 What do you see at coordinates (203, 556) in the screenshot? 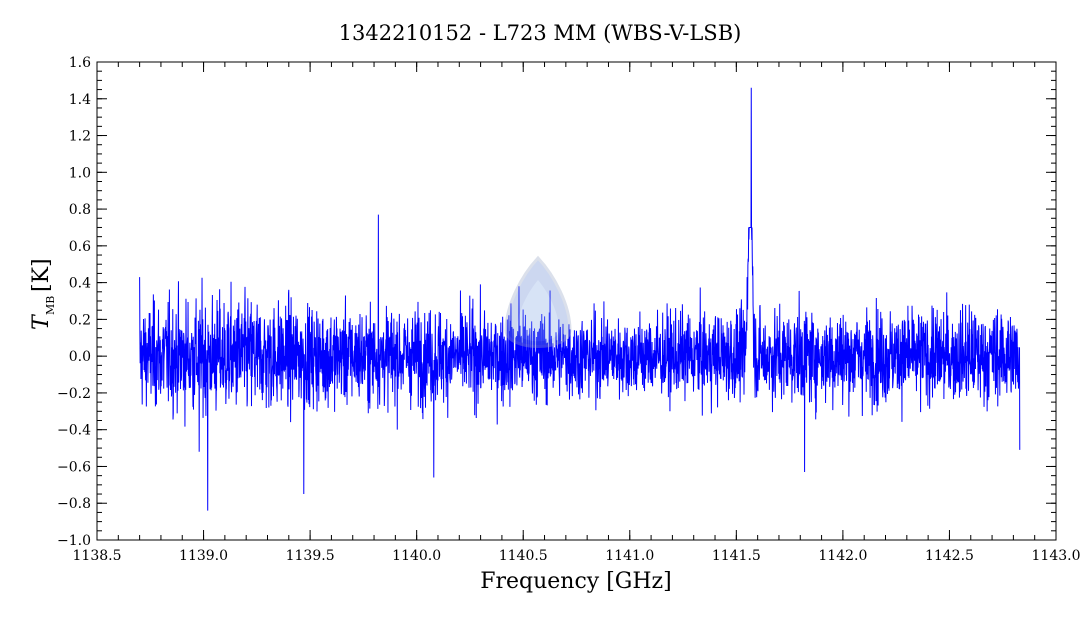
I see `x-tick-label: 1139.0` at bounding box center [203, 556].